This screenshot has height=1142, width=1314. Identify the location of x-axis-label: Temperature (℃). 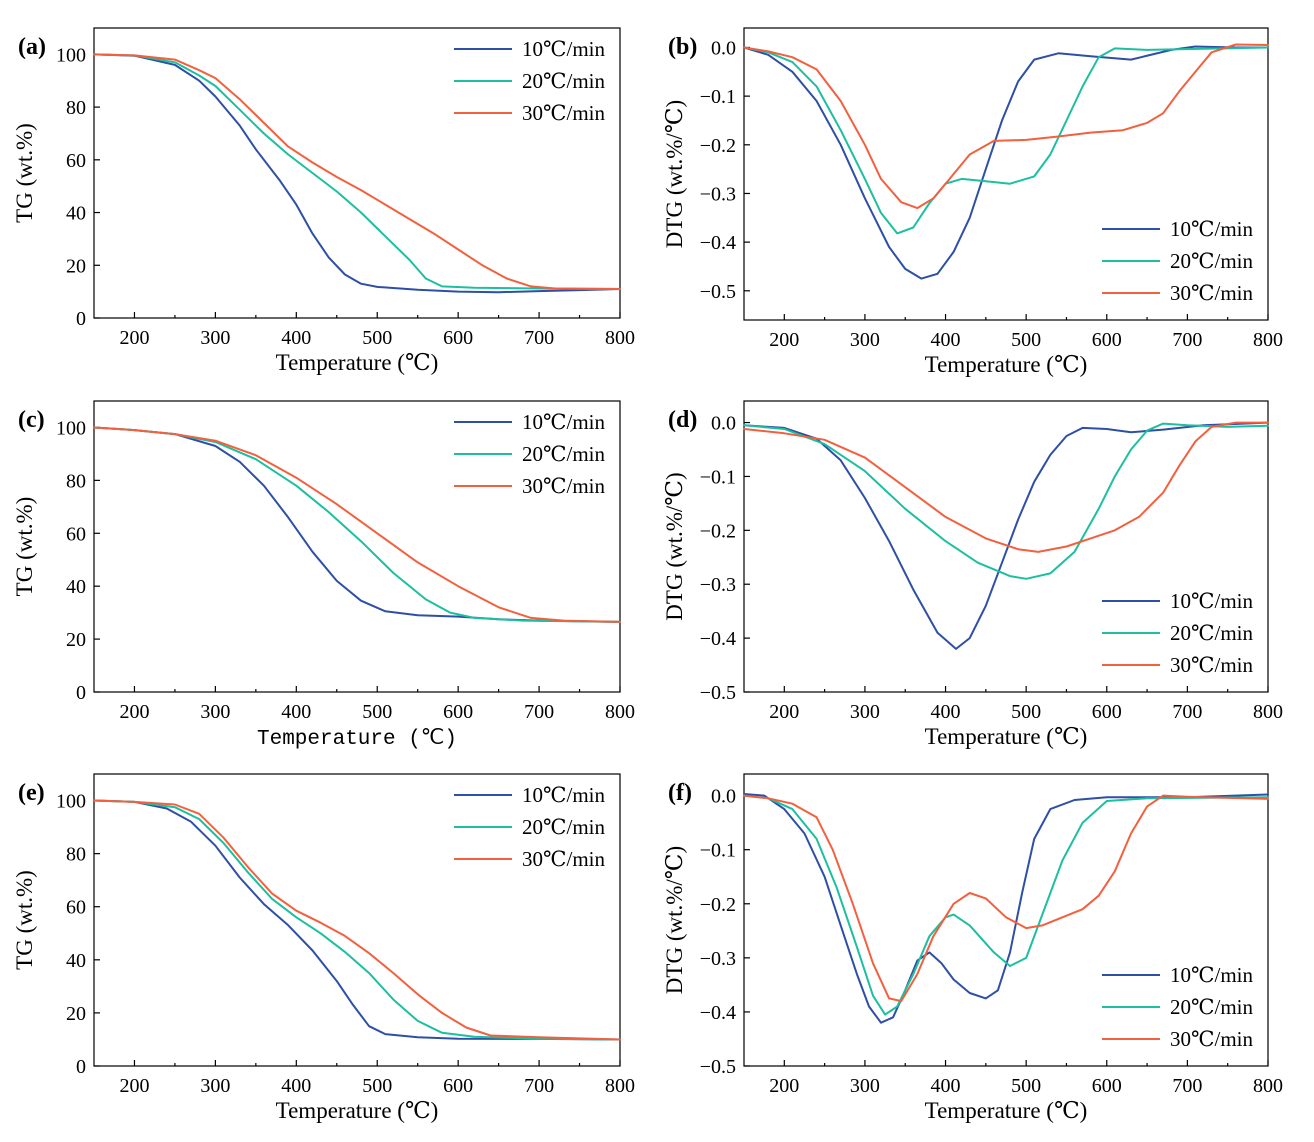
(357, 1110).